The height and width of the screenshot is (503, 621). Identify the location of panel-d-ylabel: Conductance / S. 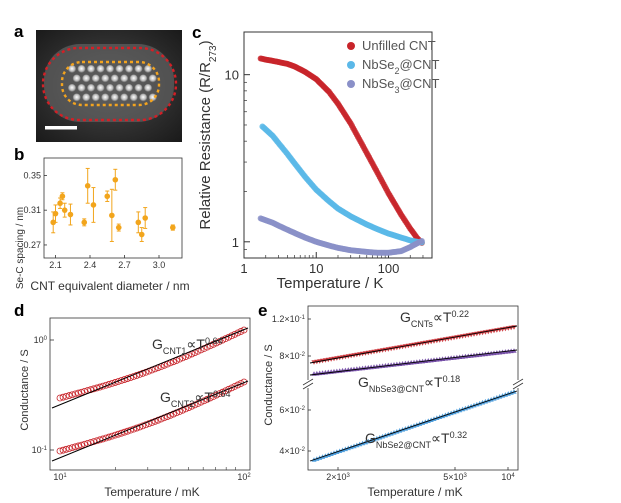
(25, 389).